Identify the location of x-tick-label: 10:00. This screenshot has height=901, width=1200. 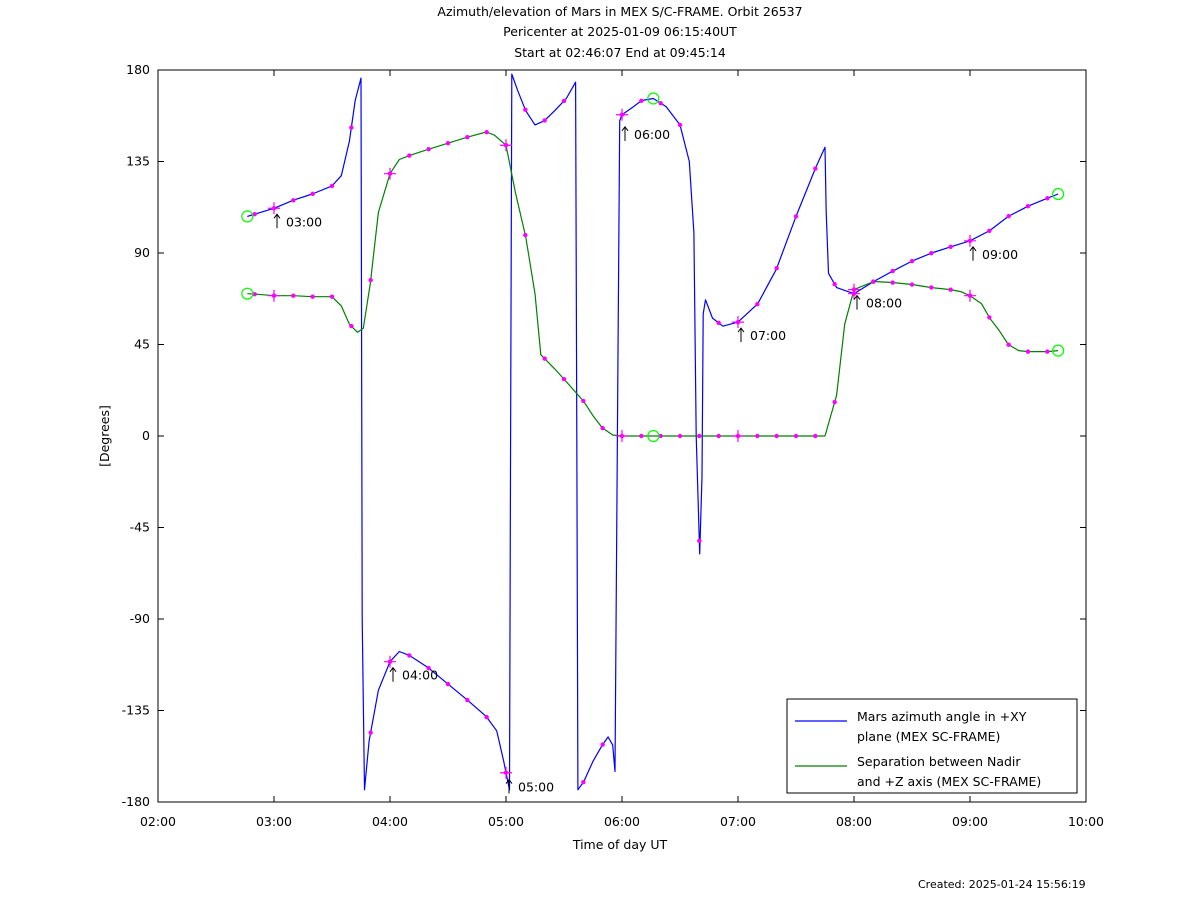
(1086, 821).